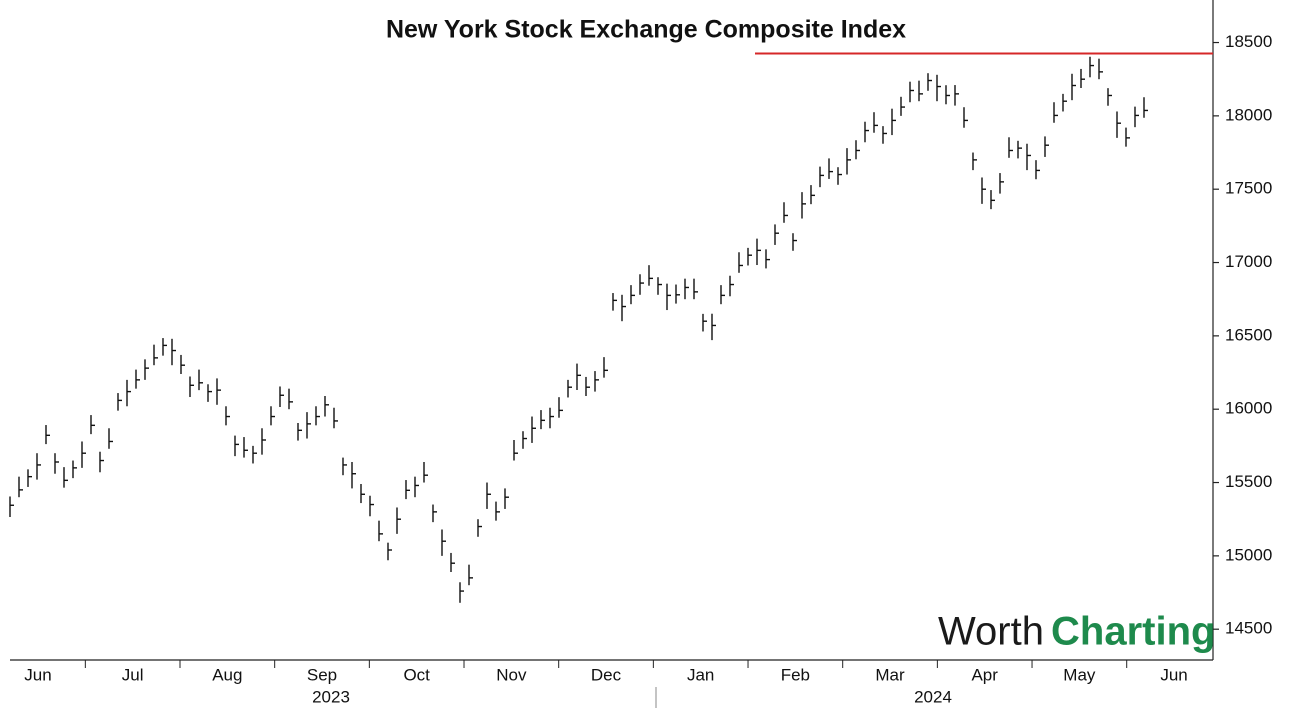 The image size is (1292, 727). What do you see at coordinates (1248, 188) in the screenshot?
I see `y-tick-label: 17500` at bounding box center [1248, 188].